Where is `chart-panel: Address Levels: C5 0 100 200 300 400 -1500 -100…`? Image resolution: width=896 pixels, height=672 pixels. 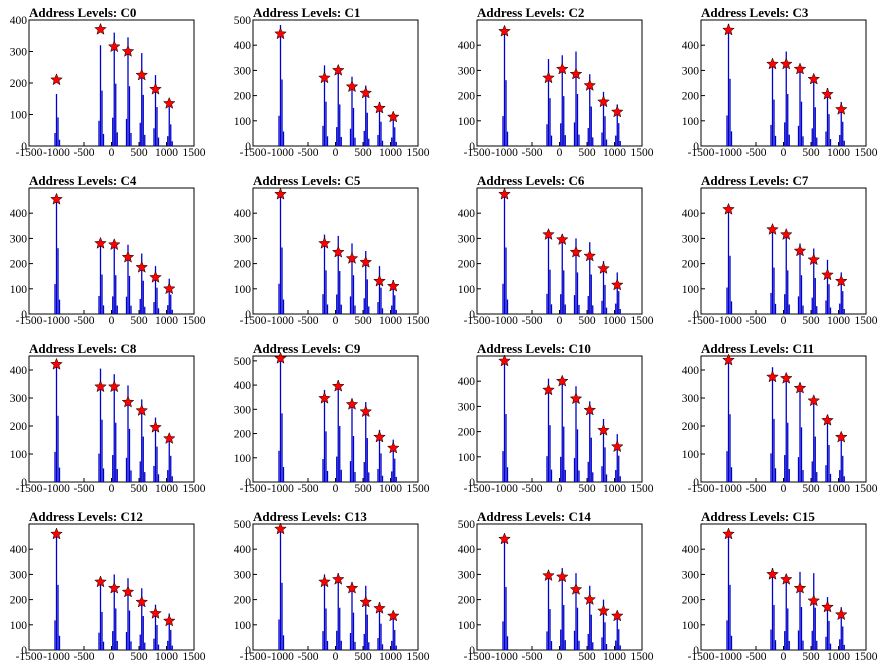 chart-panel: Address Levels: C5 0 100 200 300 400 -1500 -100… is located at coordinates (336, 252).